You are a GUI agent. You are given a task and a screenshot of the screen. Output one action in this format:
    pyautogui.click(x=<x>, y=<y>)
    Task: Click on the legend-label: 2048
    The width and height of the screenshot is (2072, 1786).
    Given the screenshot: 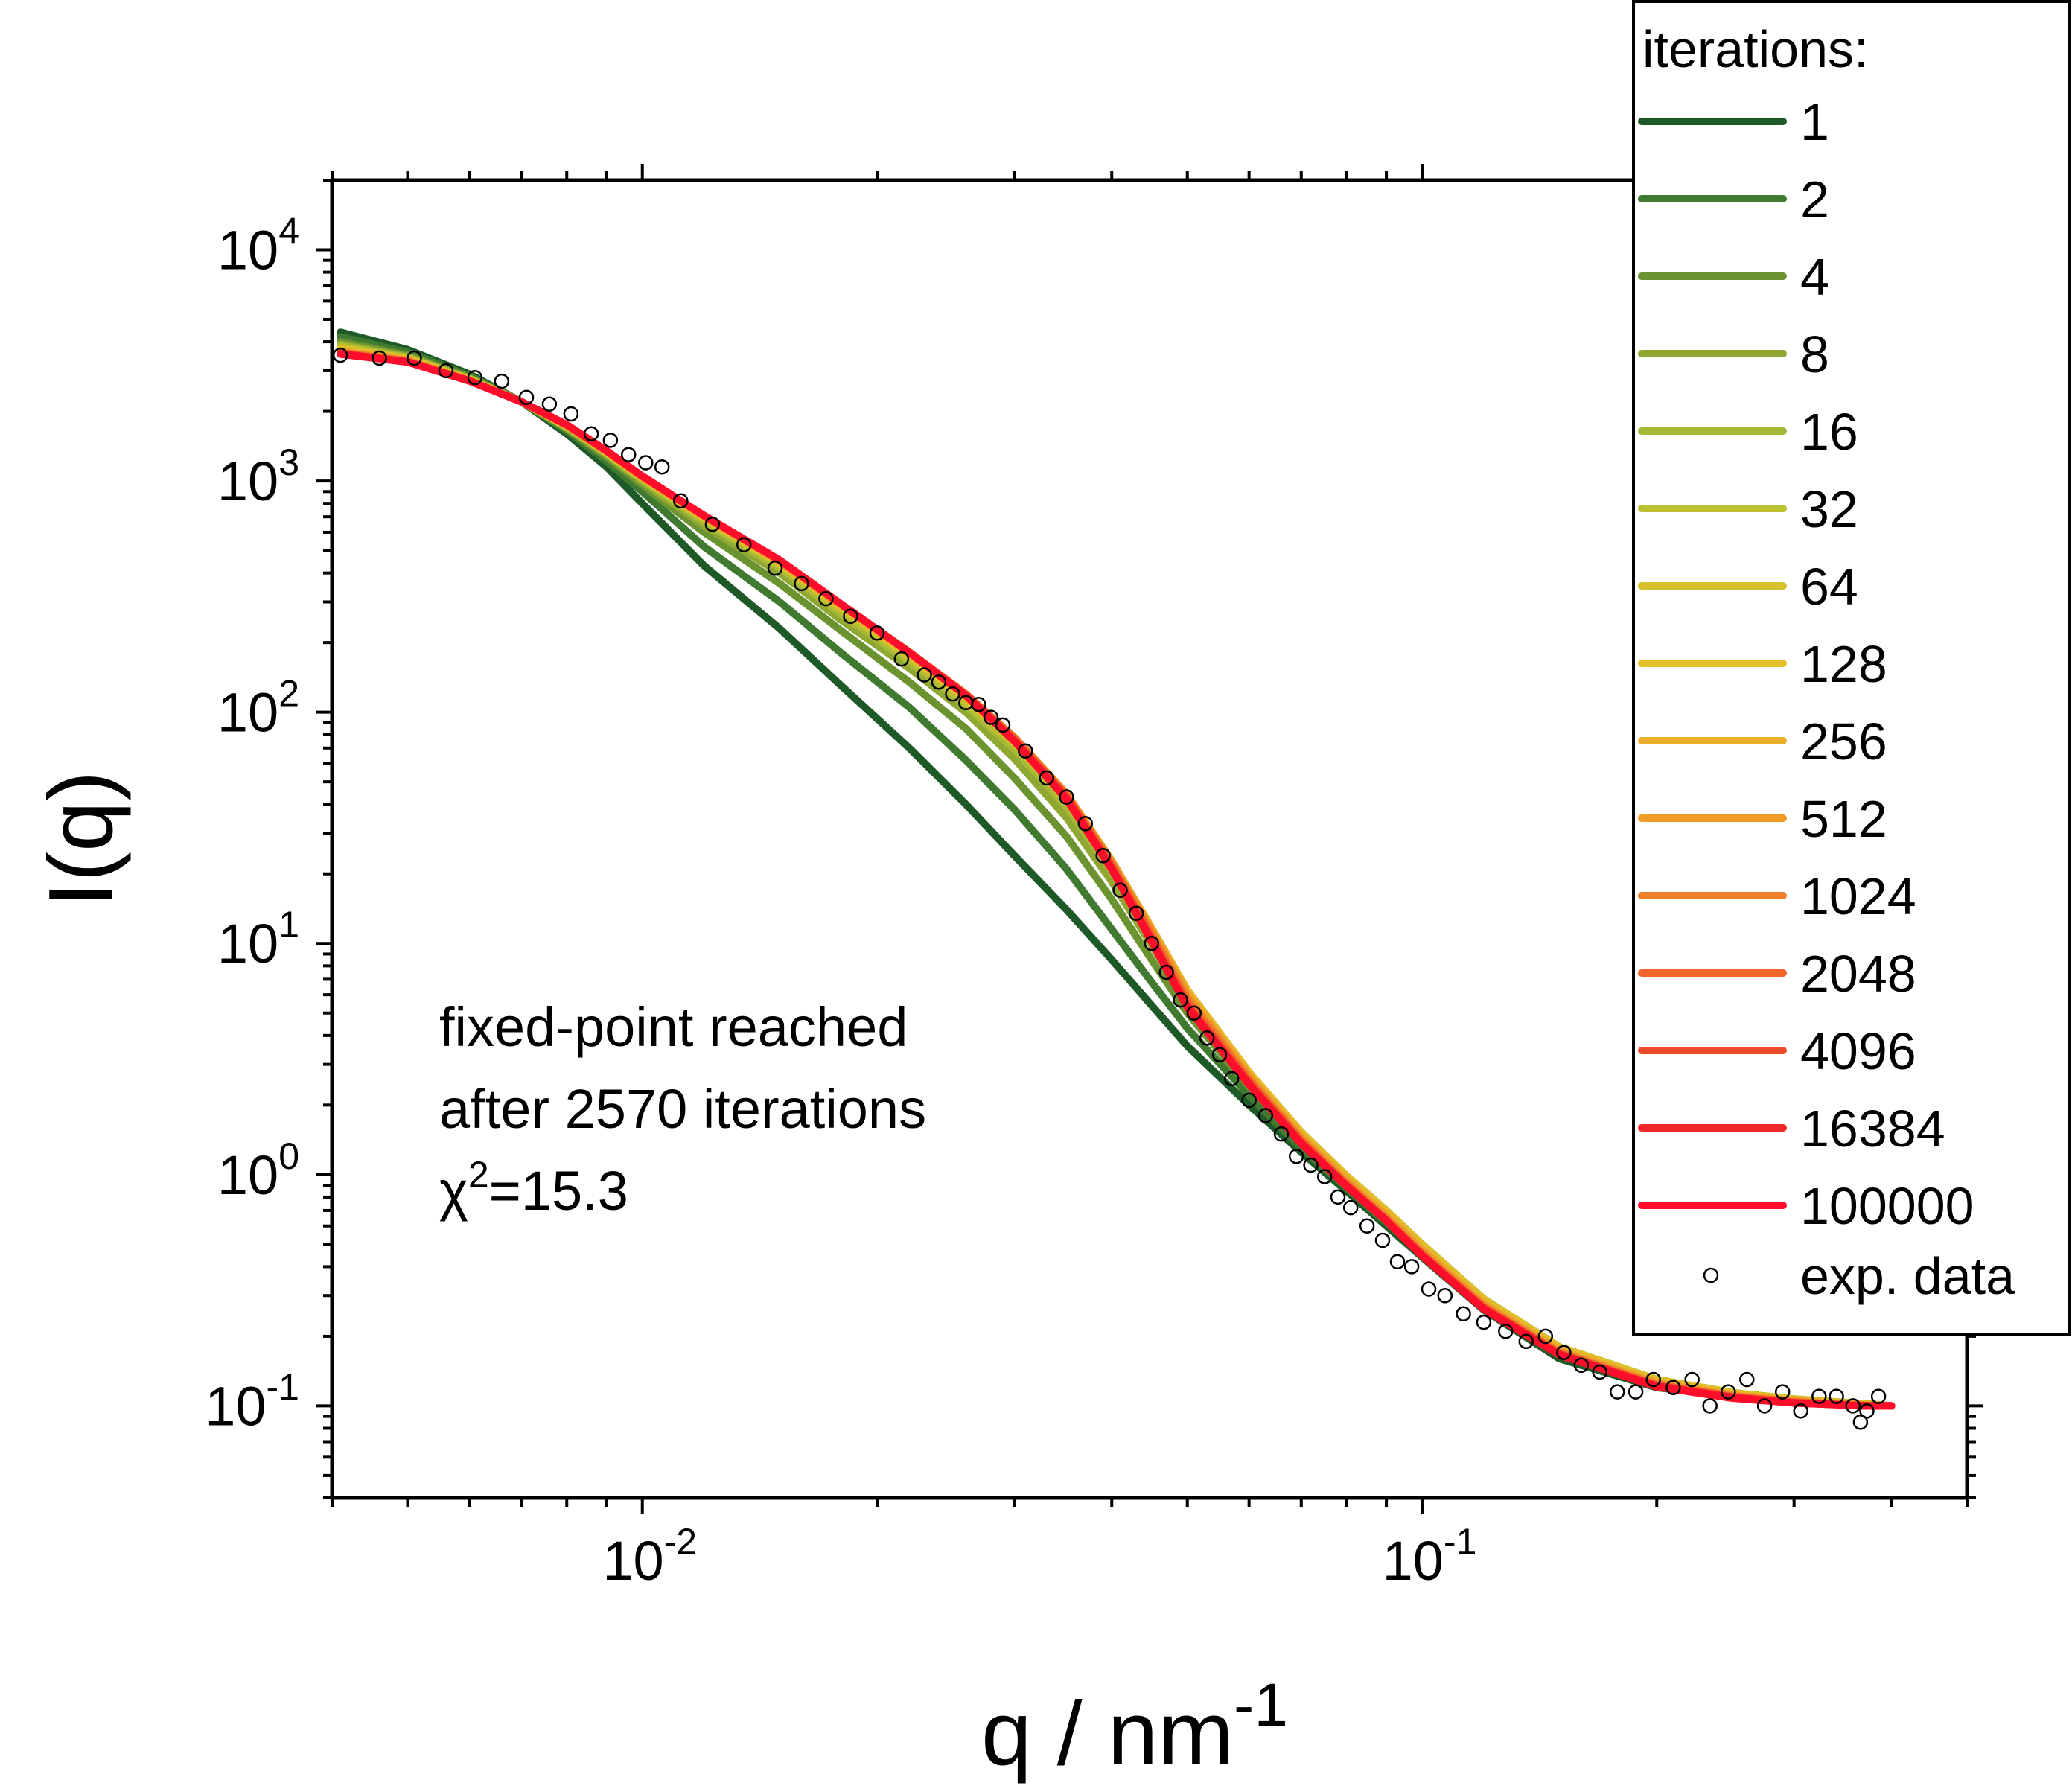 What is the action you would take?
    pyautogui.click(x=1858, y=974)
    